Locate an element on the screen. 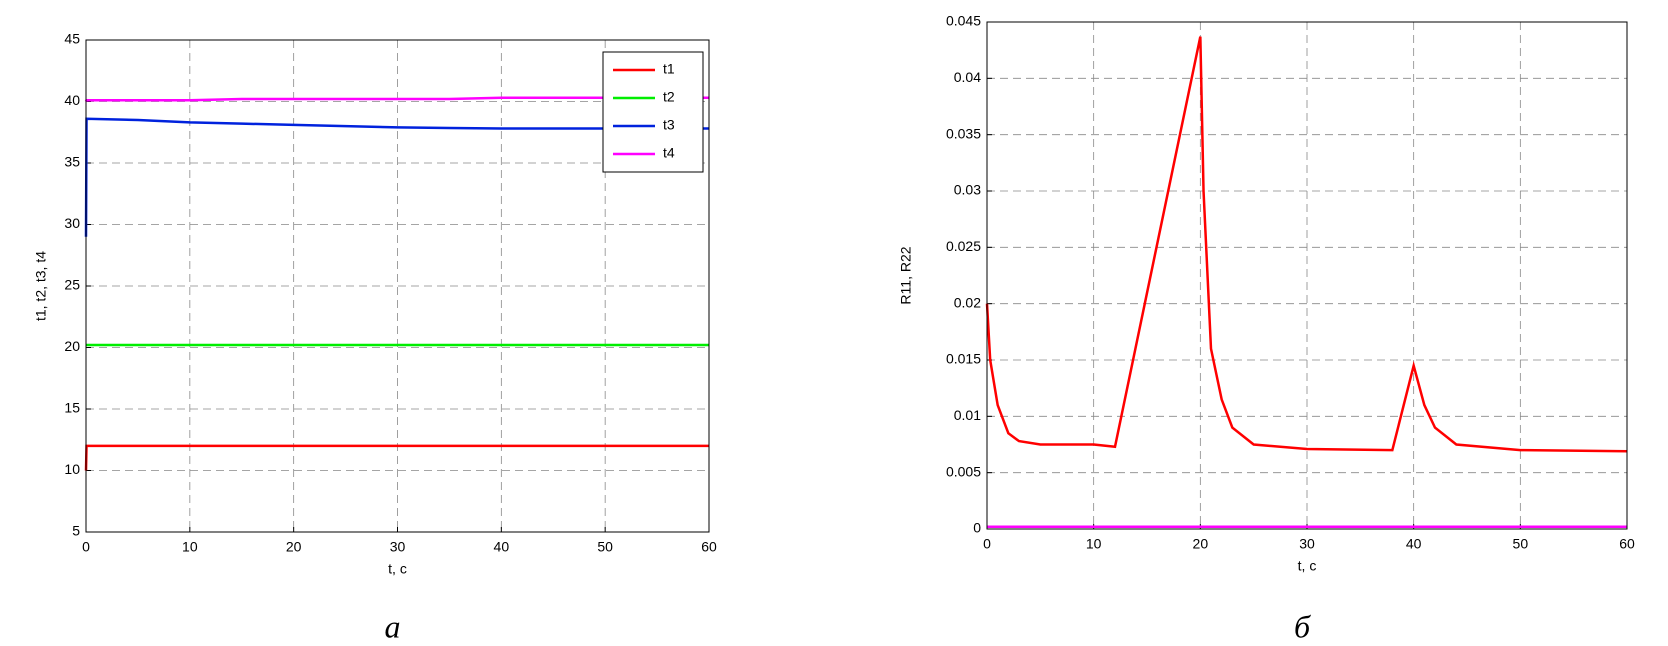  y-tick-label: 35 is located at coordinates (72, 162).